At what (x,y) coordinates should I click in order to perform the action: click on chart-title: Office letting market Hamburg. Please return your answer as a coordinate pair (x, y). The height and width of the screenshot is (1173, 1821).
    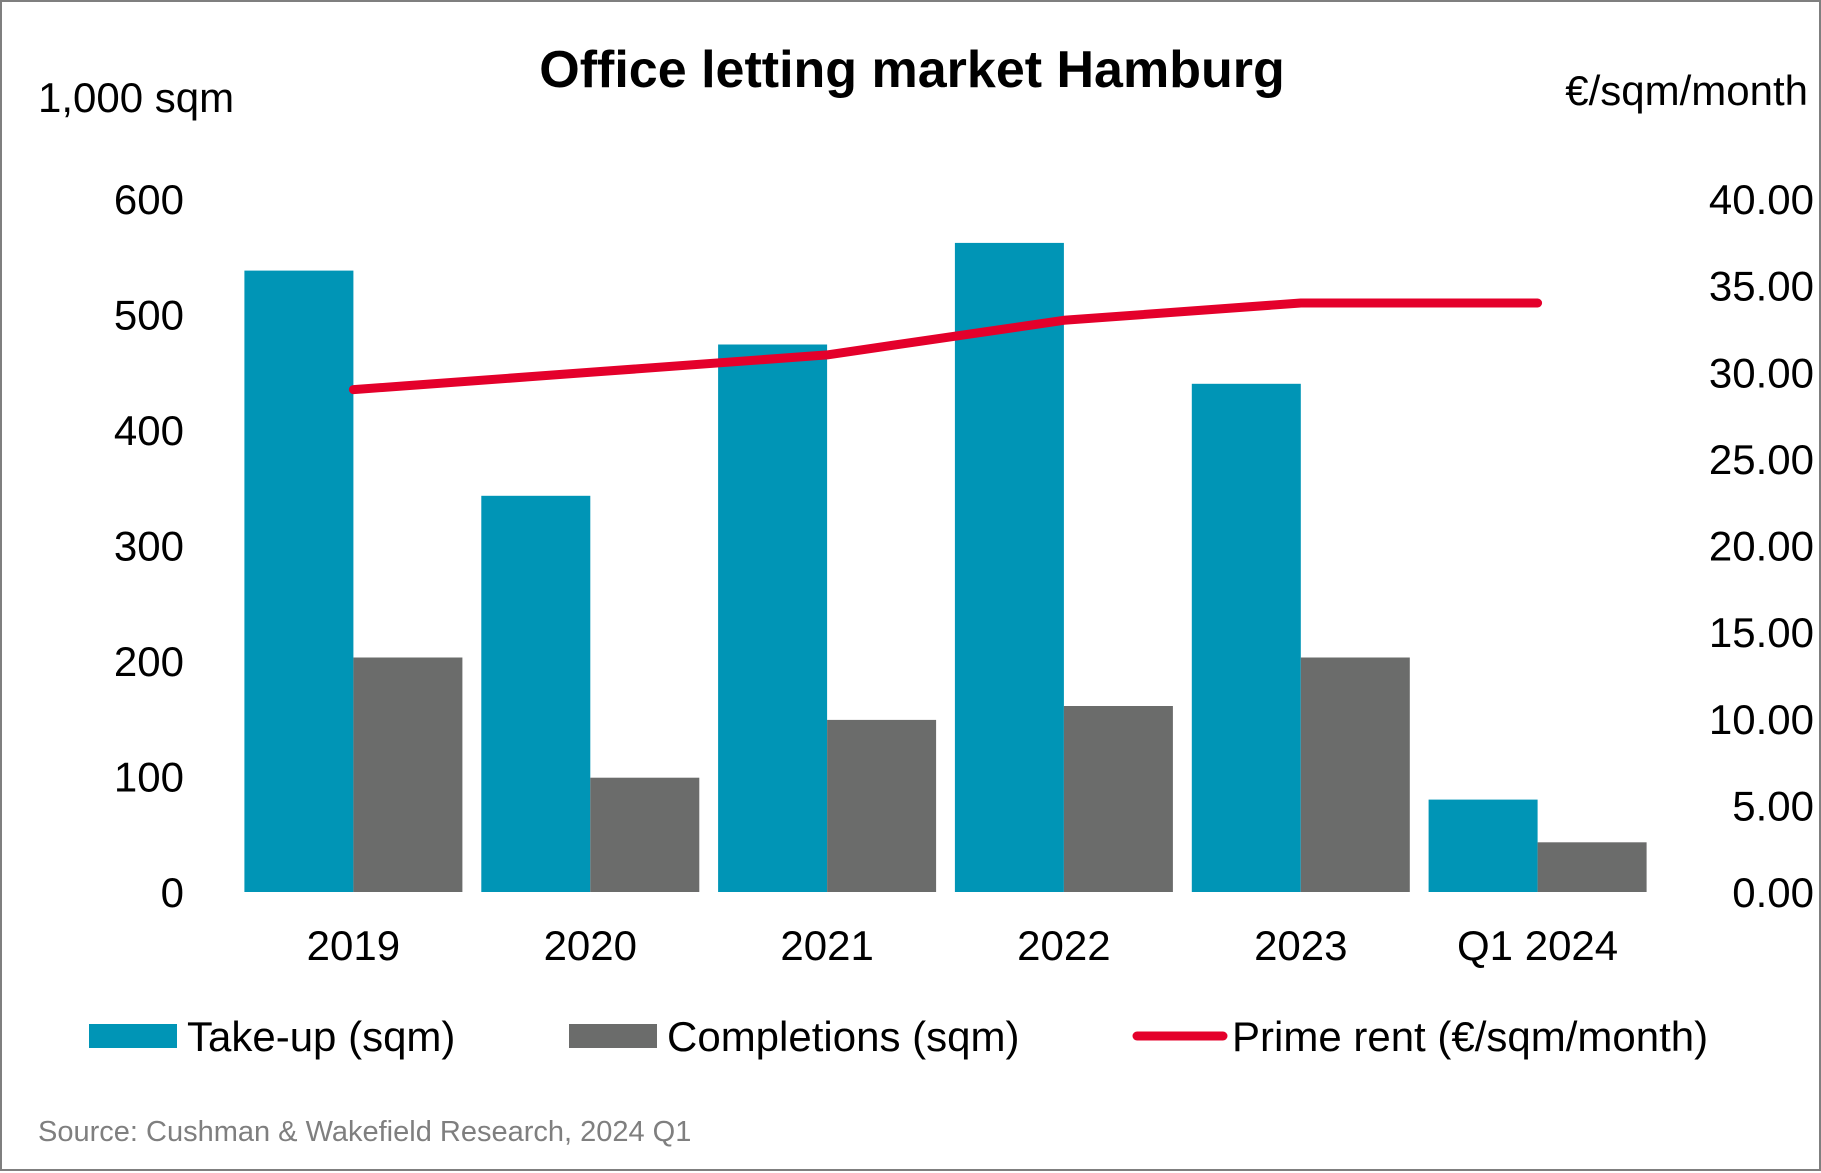
    Looking at the image, I should click on (911, 70).